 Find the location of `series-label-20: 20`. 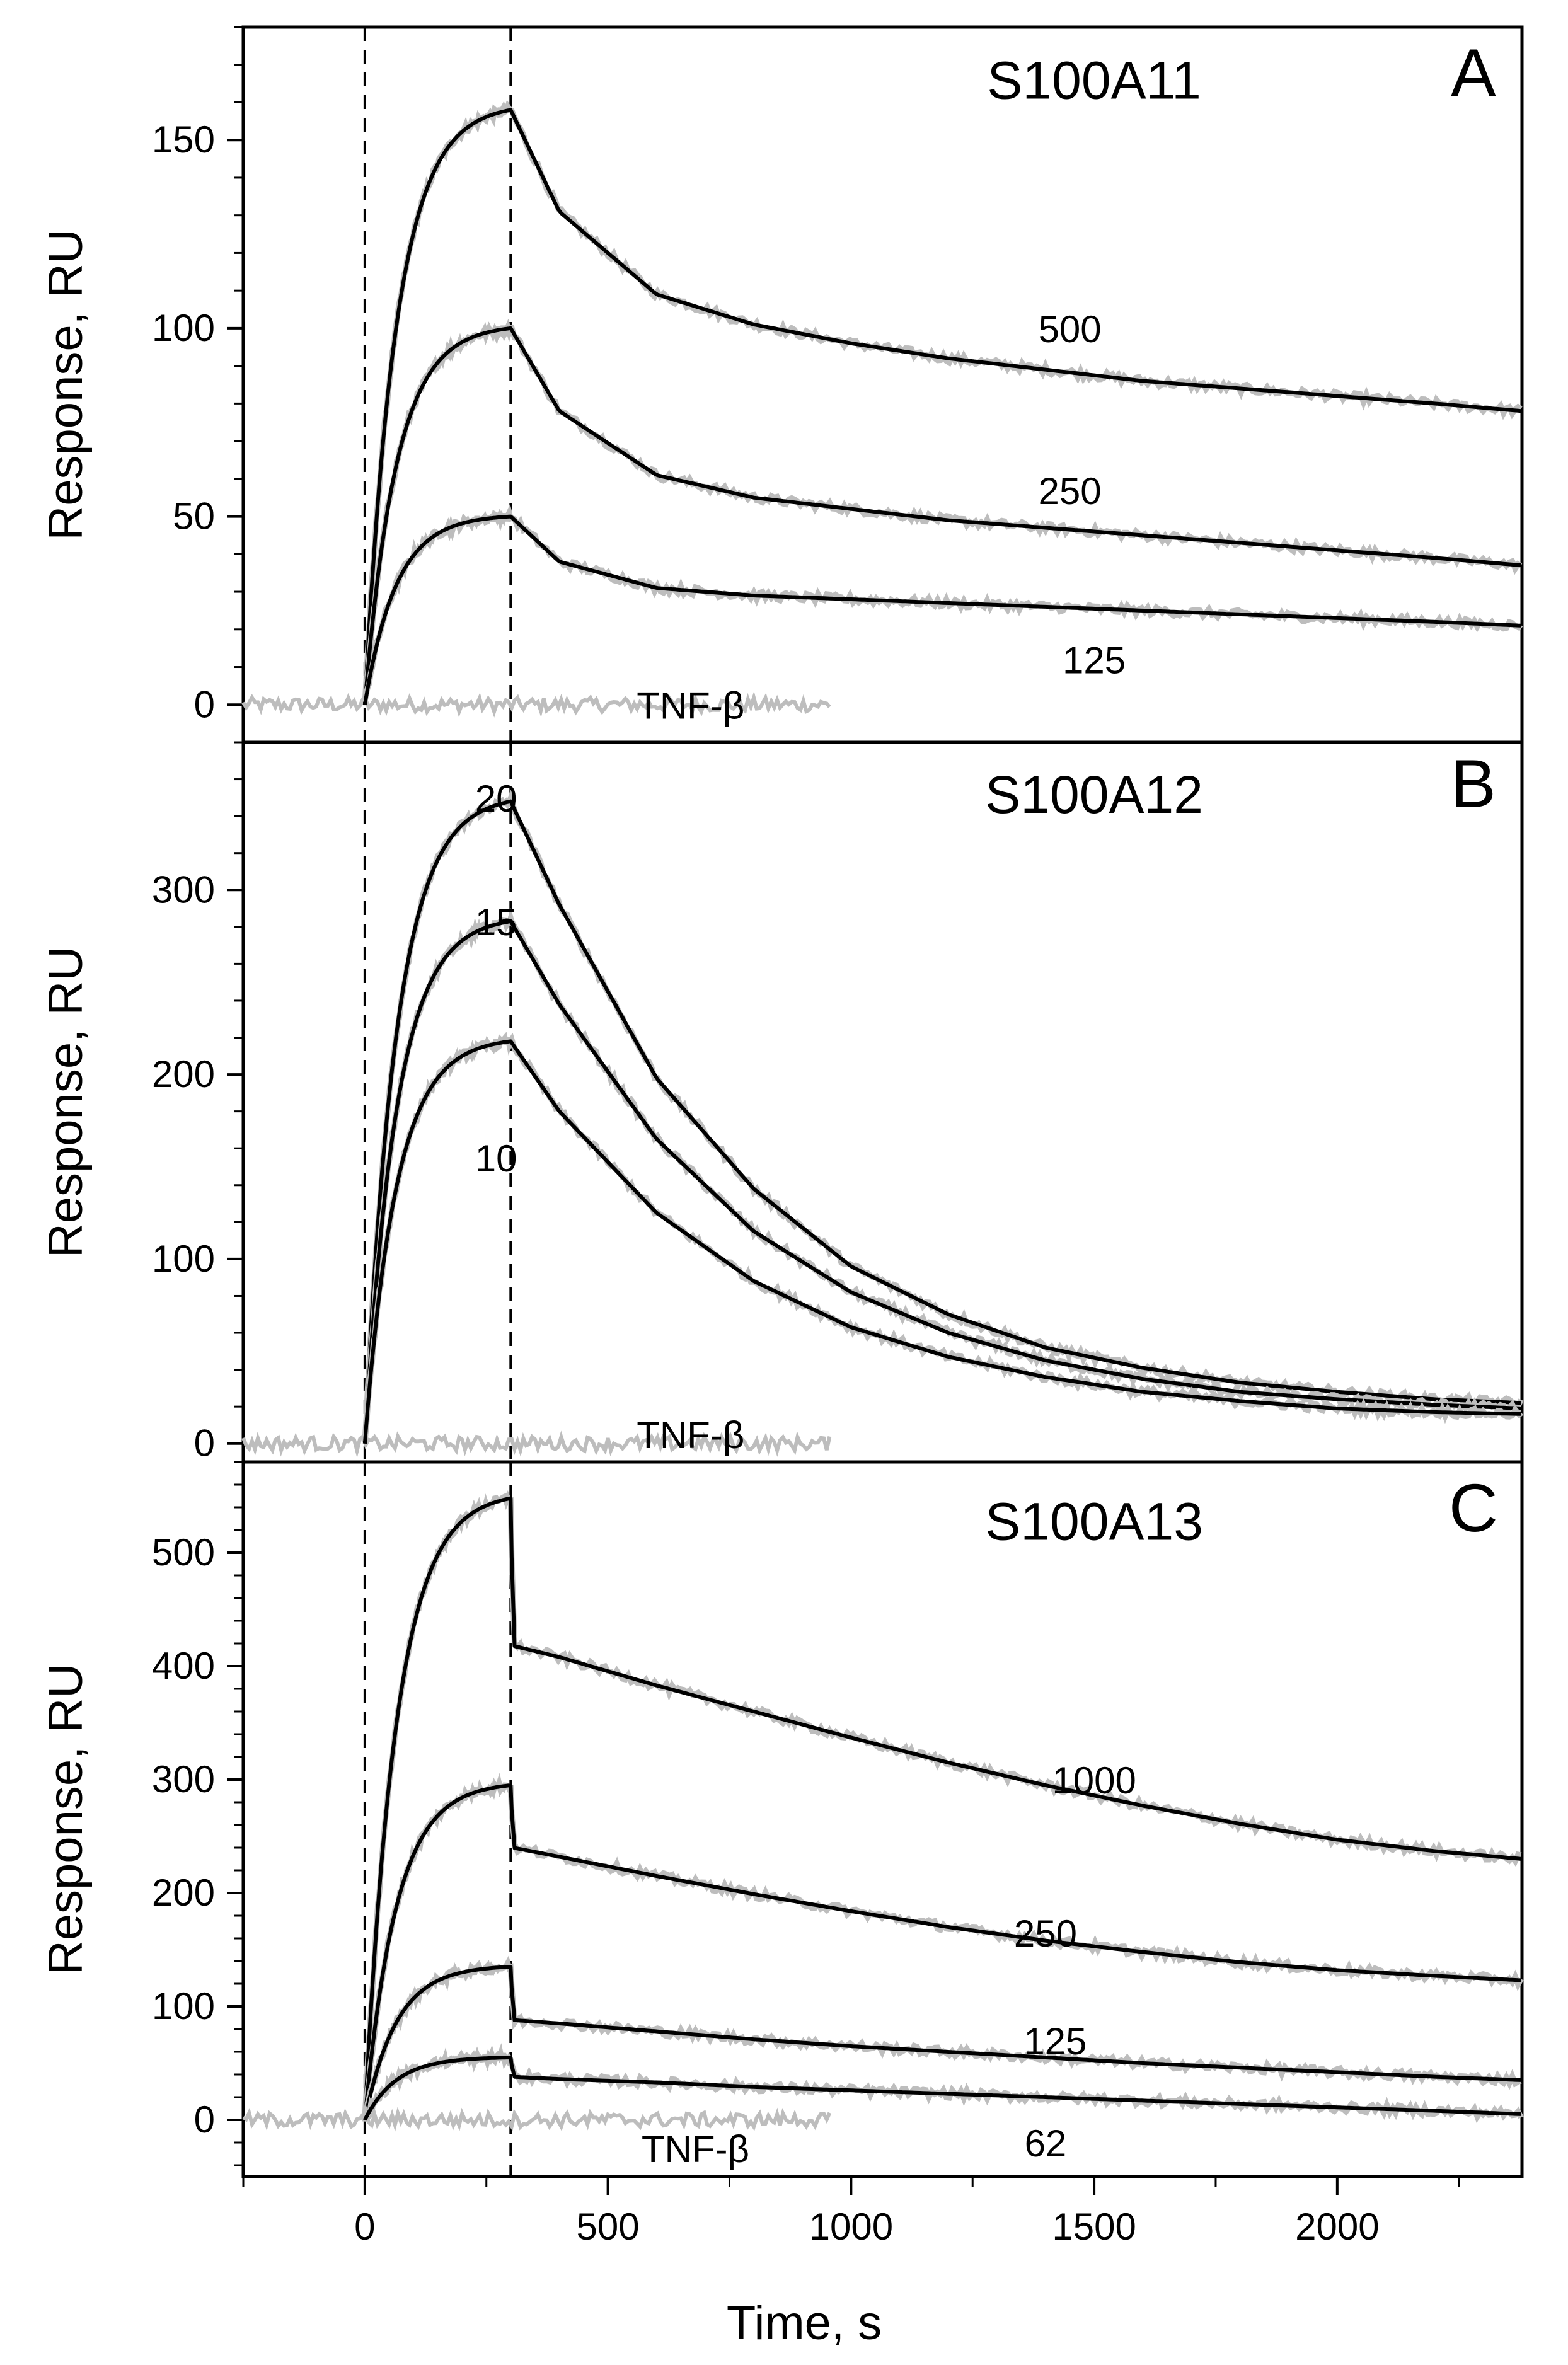

series-label-20: 20 is located at coordinates (496, 799).